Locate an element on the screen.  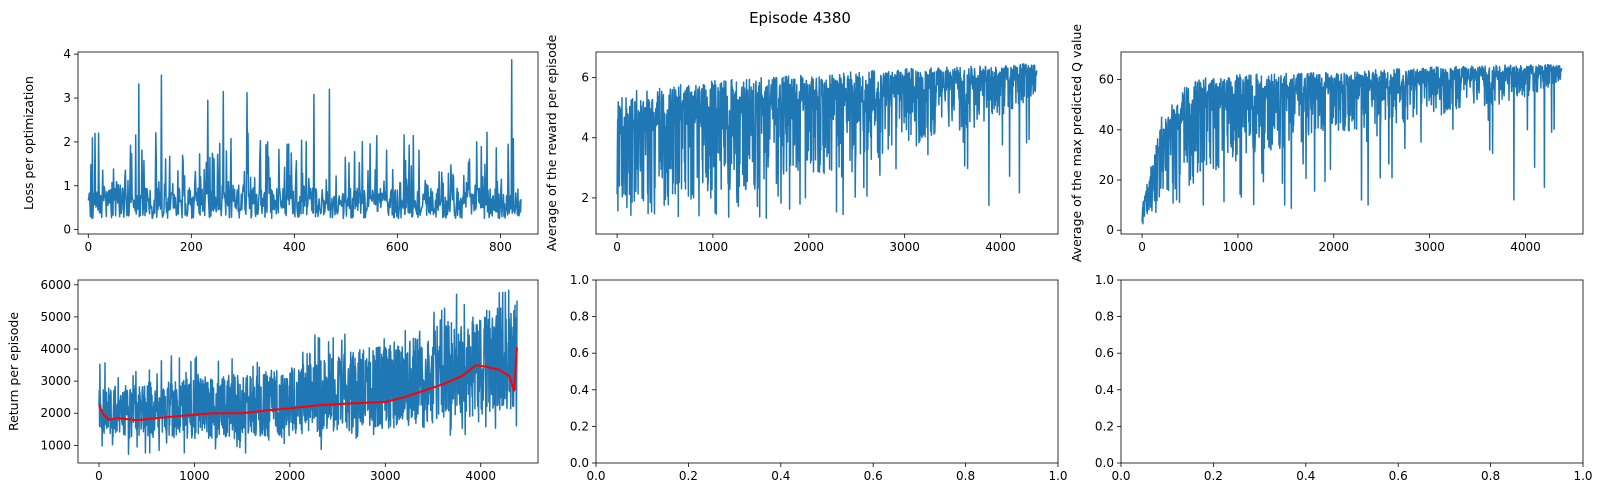
reward-xtick-label: 1000 is located at coordinates (713, 247).